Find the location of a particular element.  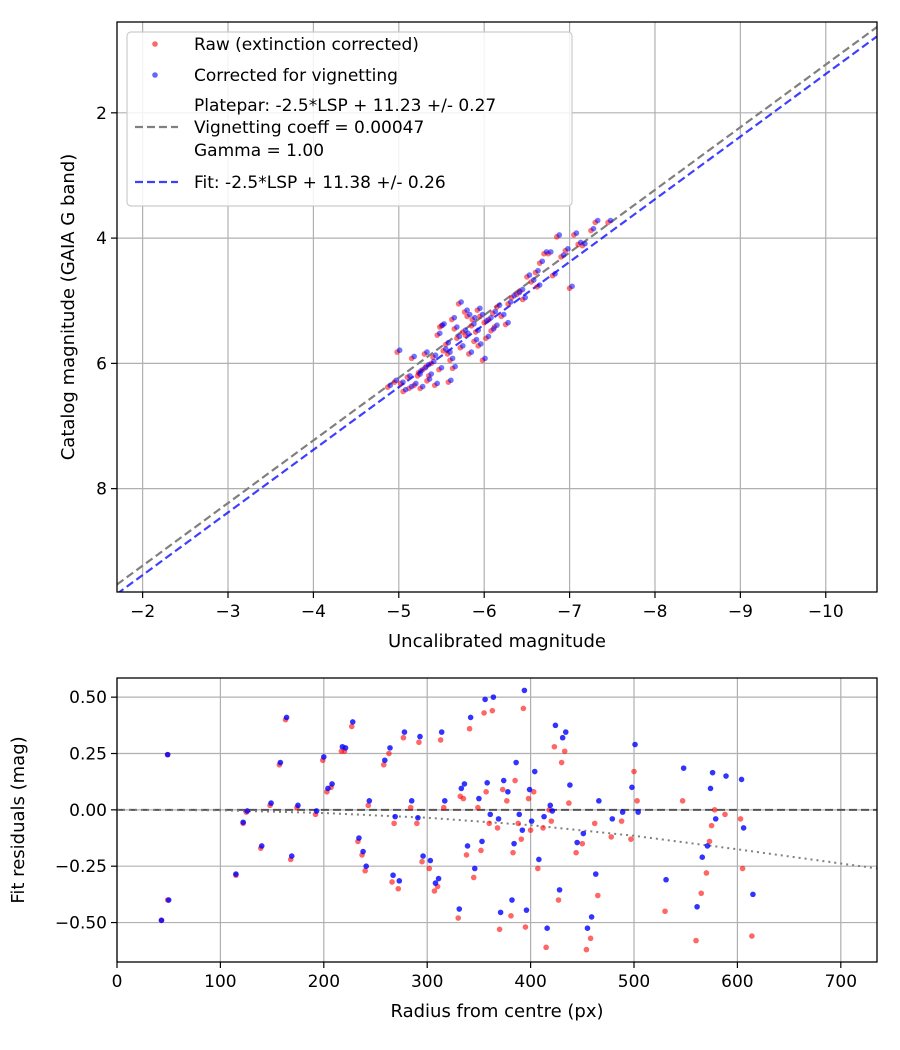

x-tick-label: 0 is located at coordinates (117, 982).